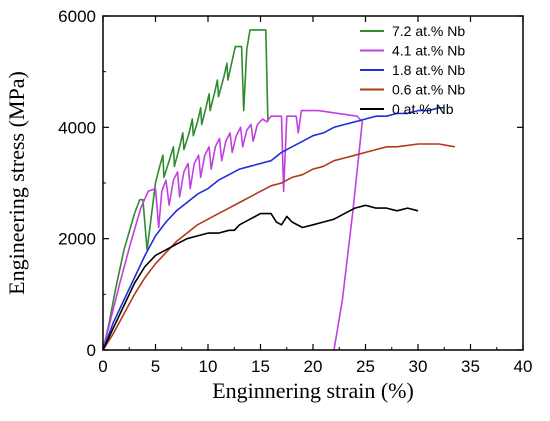 Image resolution: width=550 pixels, height=421 pixels. I want to click on legend-label-0: 7.2 at.% Nb, so click(428, 31).